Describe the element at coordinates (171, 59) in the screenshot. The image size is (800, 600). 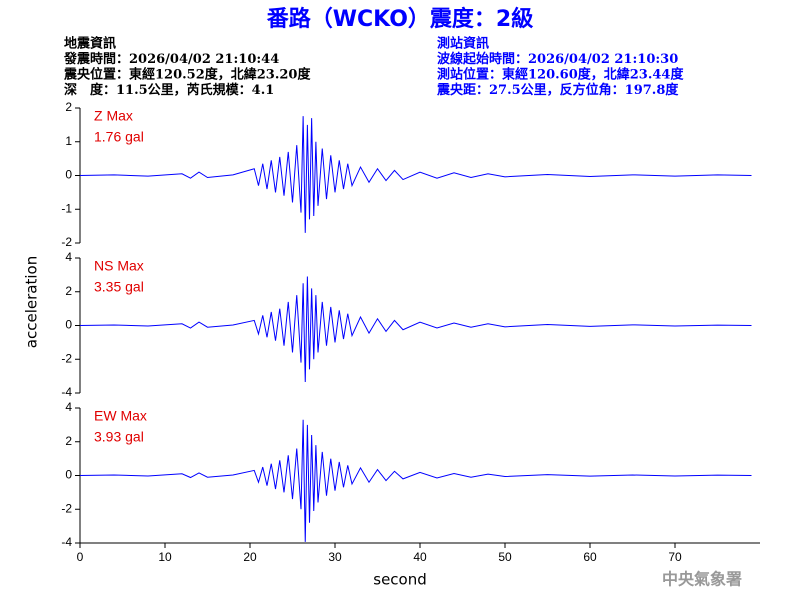
I see `header-left-line: 發震時間：2026/04/02 21:10:44` at that location.